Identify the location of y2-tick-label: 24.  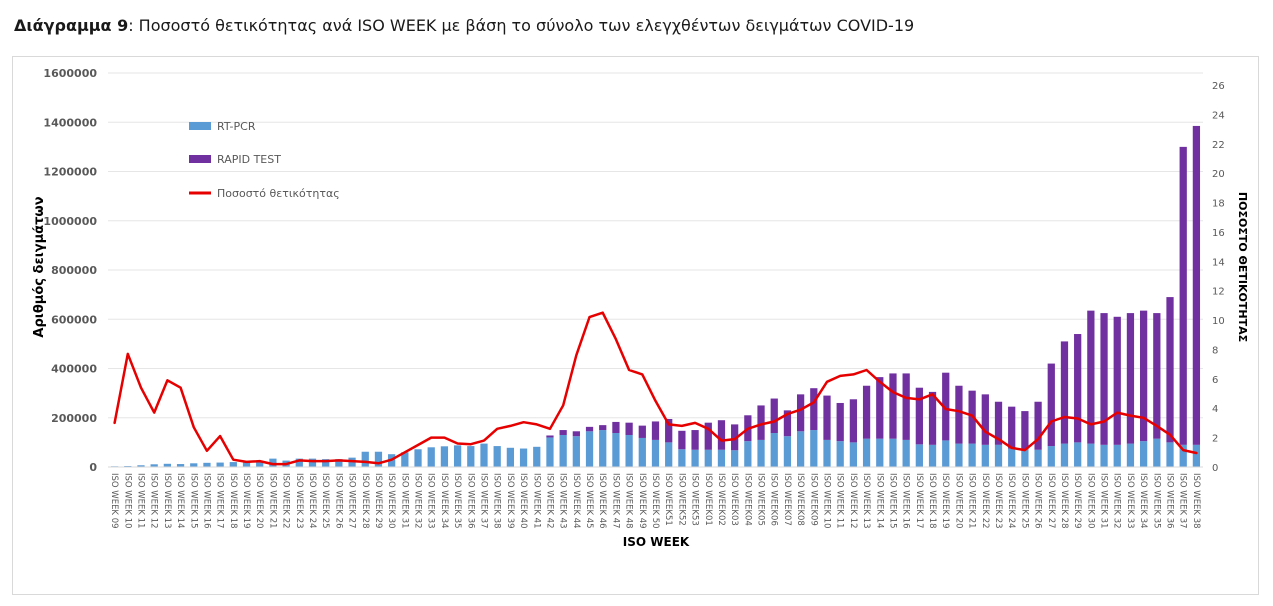
(1218, 115).